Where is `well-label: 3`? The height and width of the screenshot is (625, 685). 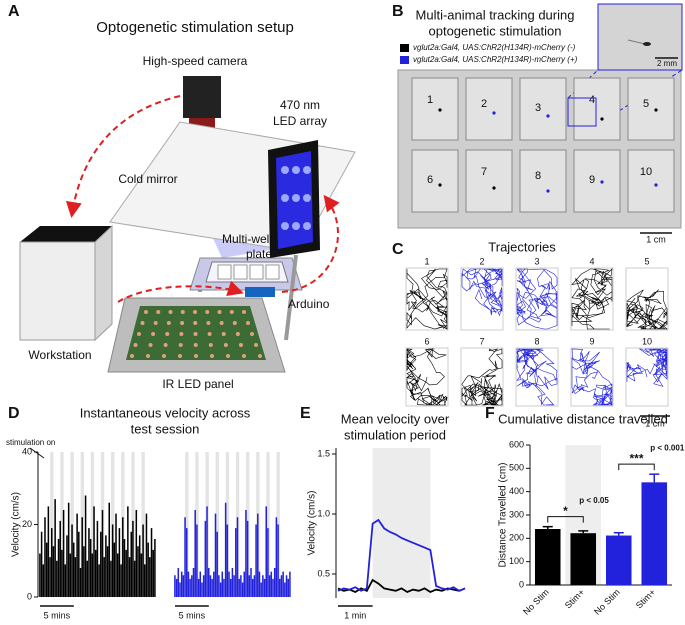
well-label: 3 is located at coordinates (538, 108).